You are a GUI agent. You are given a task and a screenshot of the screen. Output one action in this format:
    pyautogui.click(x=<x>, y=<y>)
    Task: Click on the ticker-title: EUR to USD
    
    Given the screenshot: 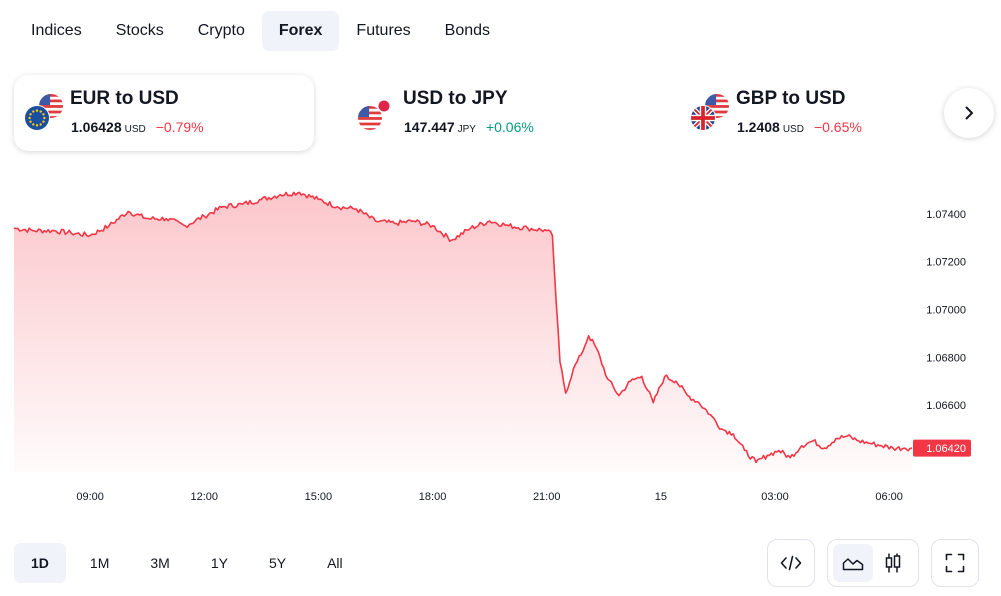 What is the action you would take?
    pyautogui.click(x=124, y=98)
    